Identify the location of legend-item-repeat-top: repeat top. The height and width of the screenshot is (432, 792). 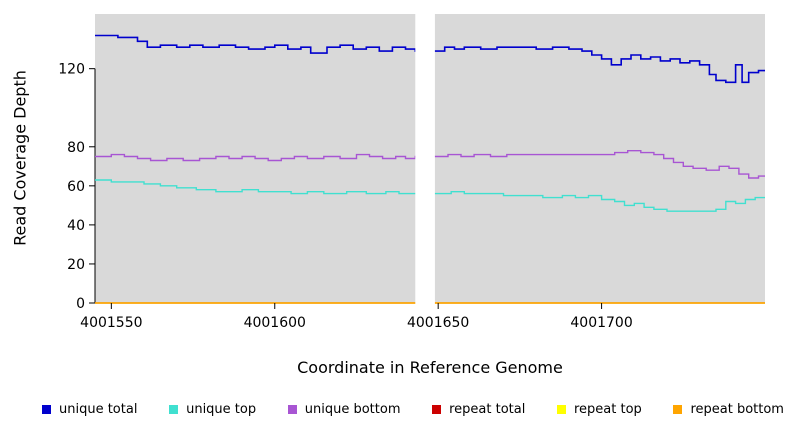
(599, 409).